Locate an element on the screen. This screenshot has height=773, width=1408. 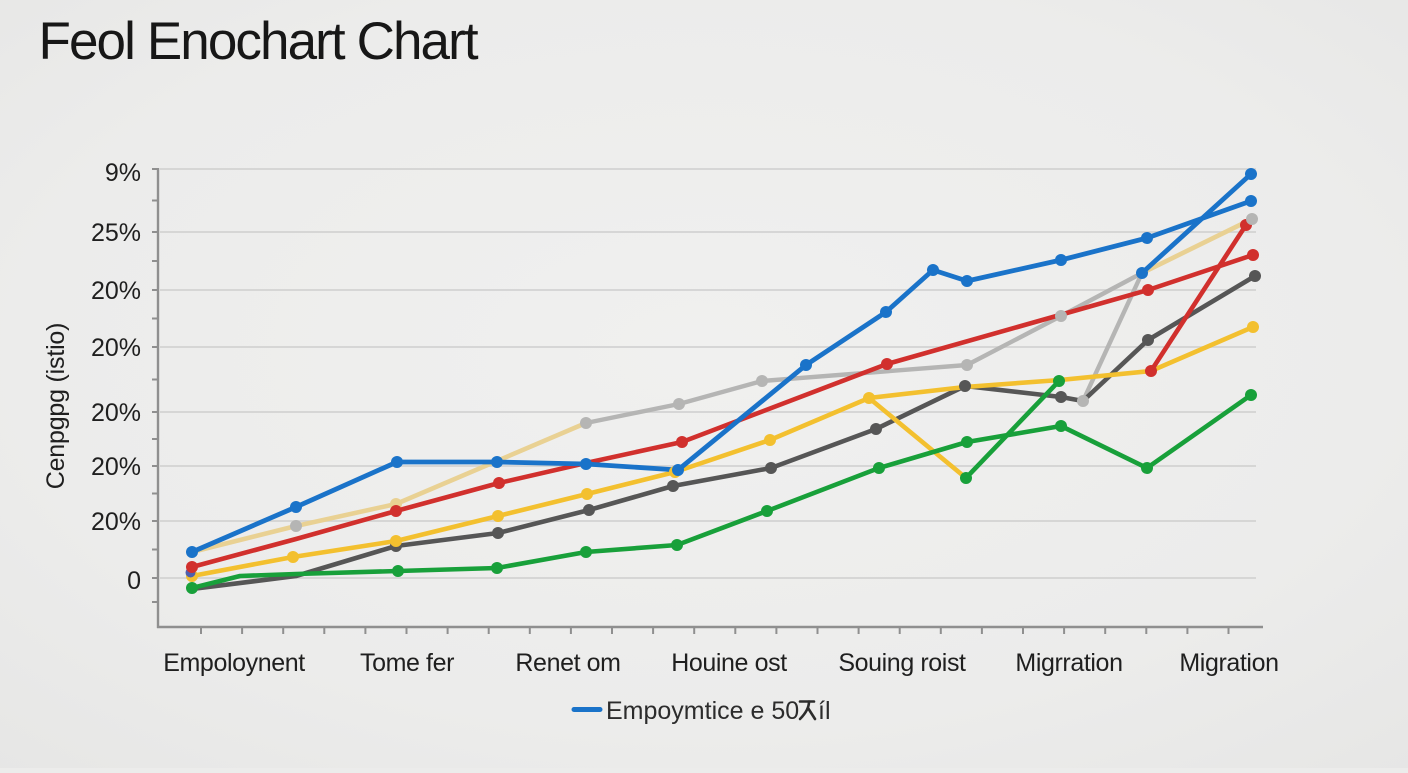
svg-text: Empoymtice e 50 is located at coordinates (702, 711).